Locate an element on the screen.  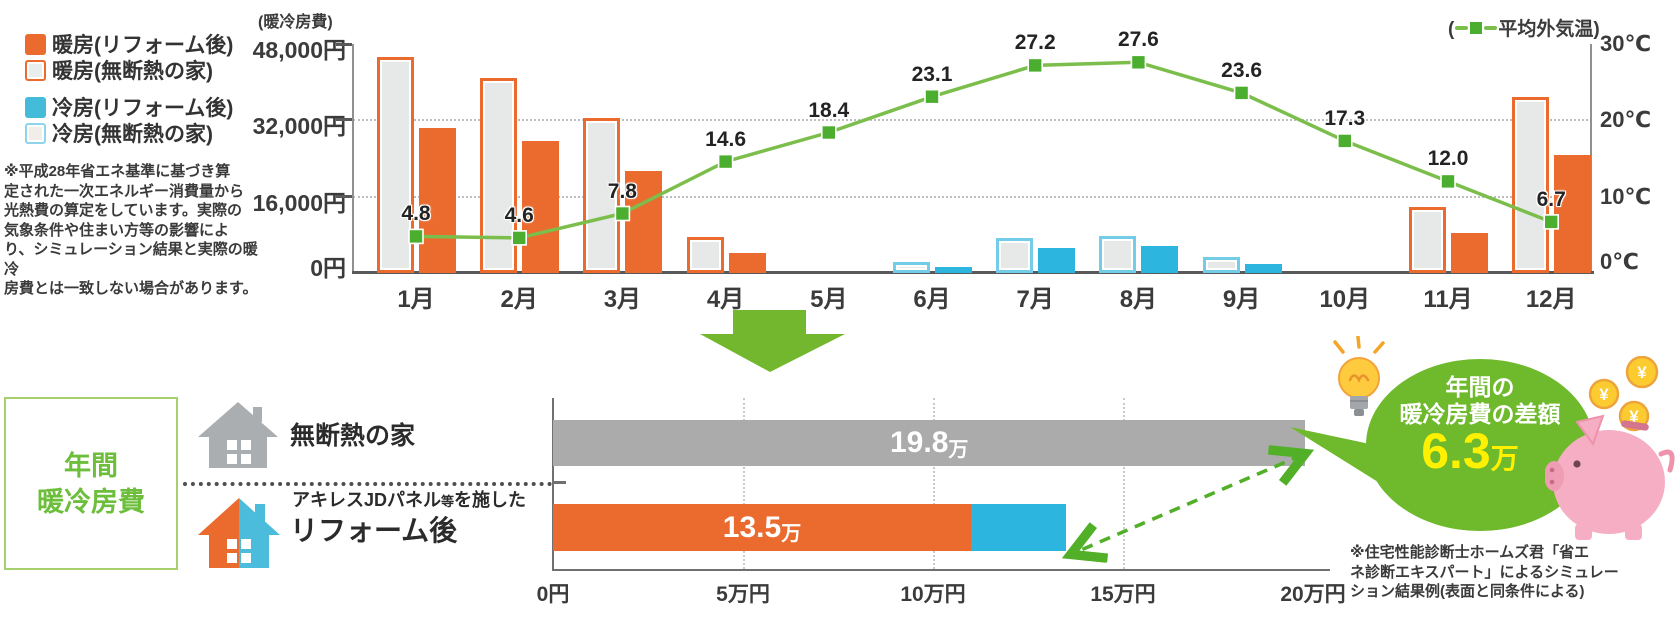
temperature-value-10月: 17.3 is located at coordinates (1345, 118).